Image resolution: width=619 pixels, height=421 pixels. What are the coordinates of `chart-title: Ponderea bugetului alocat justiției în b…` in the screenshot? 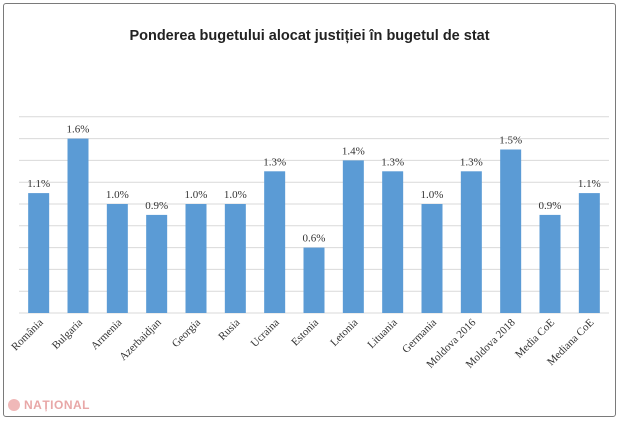 It's located at (309, 36).